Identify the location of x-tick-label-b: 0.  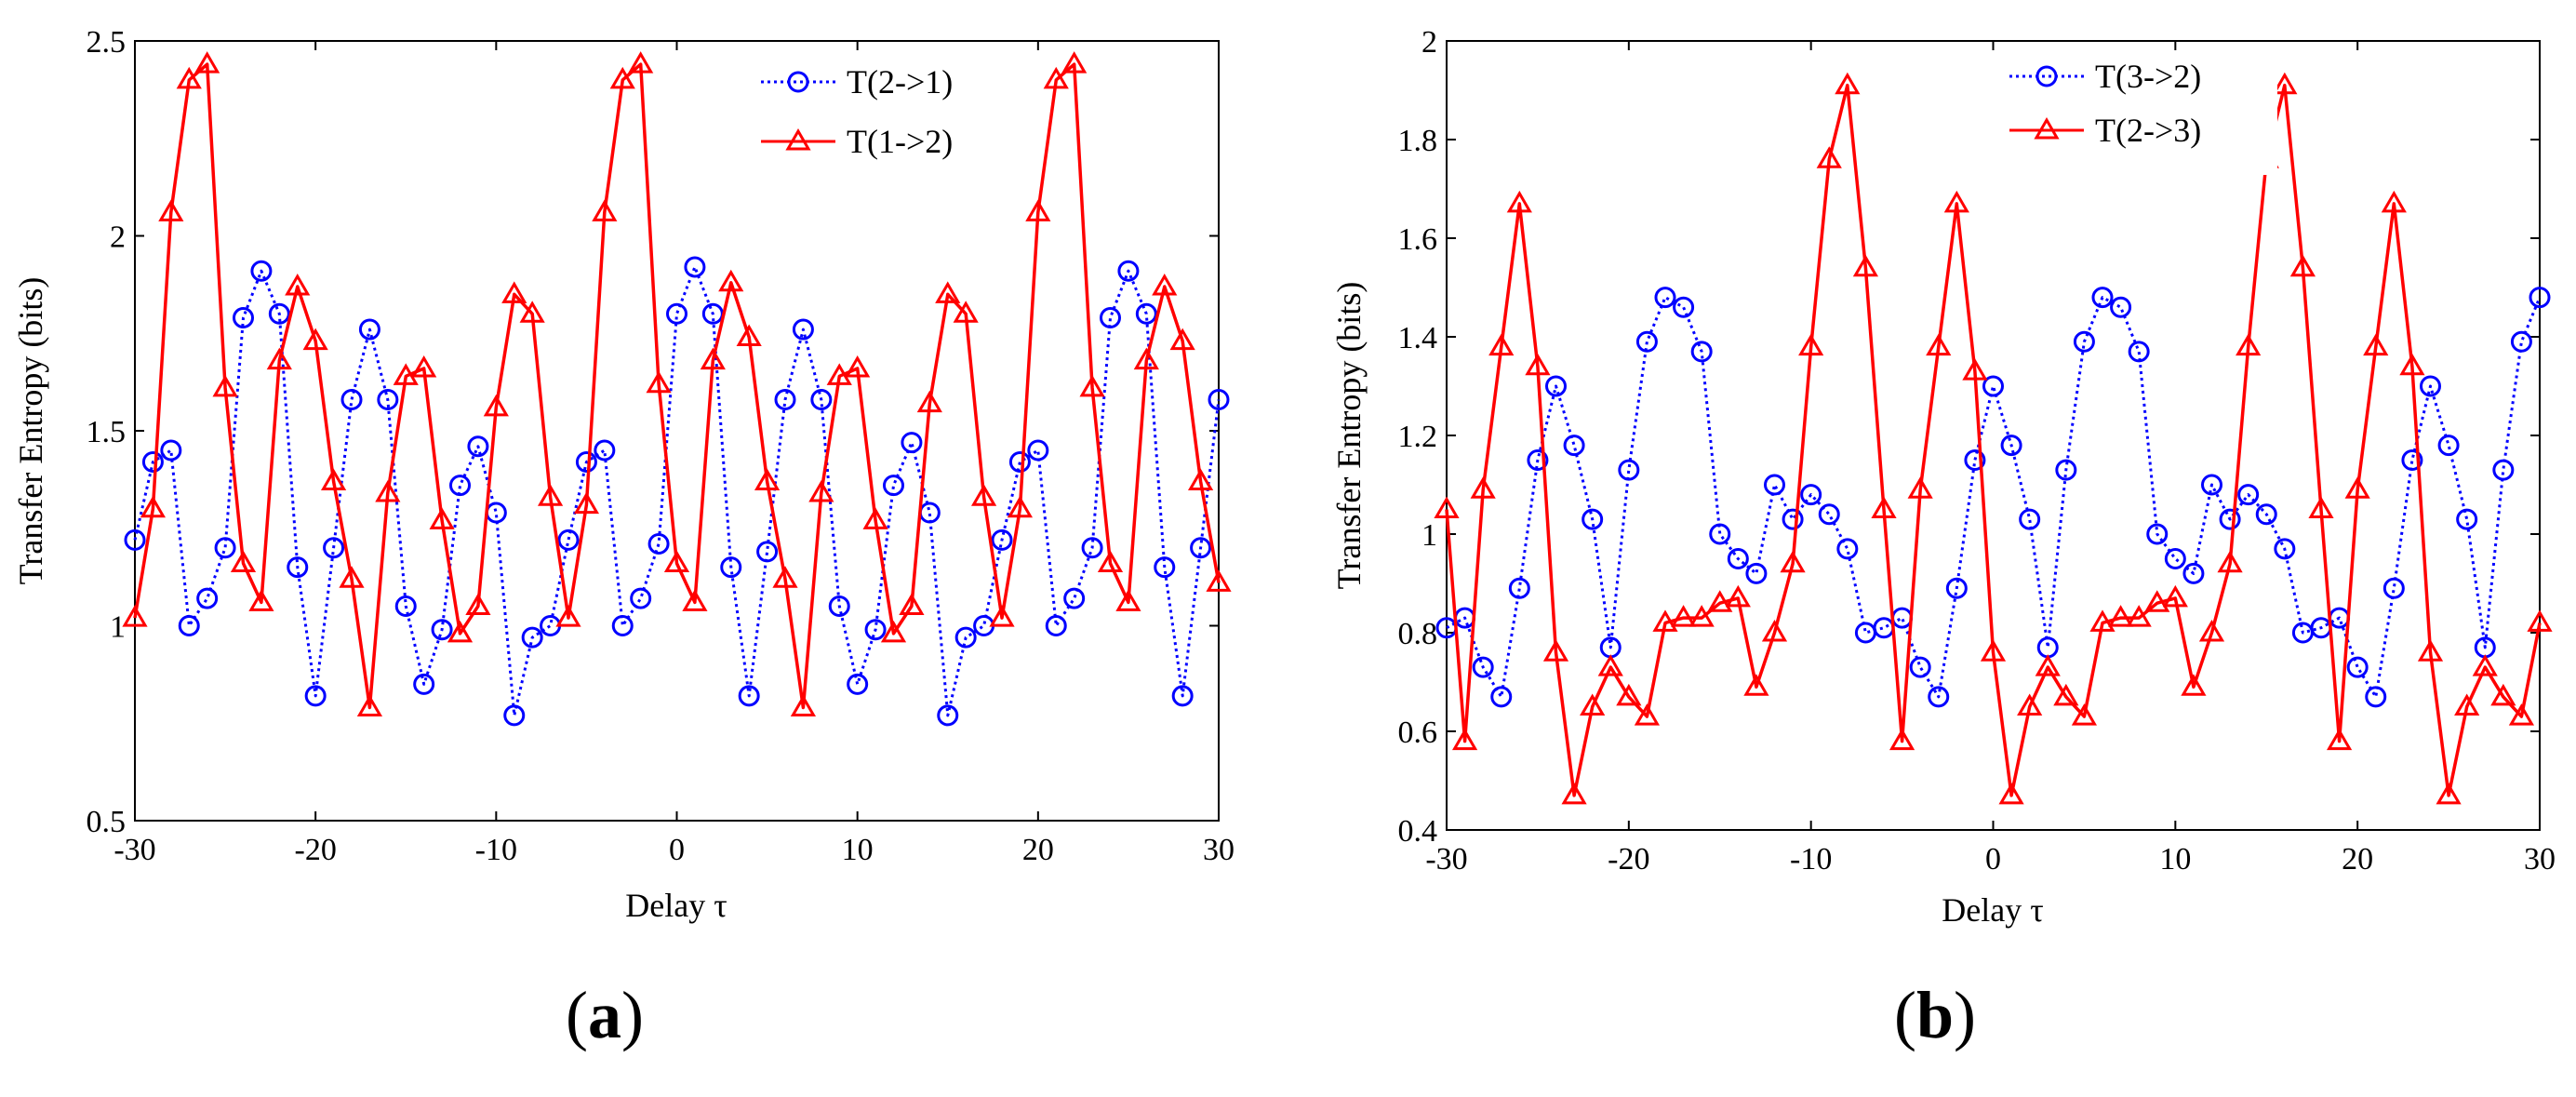
(1993, 859).